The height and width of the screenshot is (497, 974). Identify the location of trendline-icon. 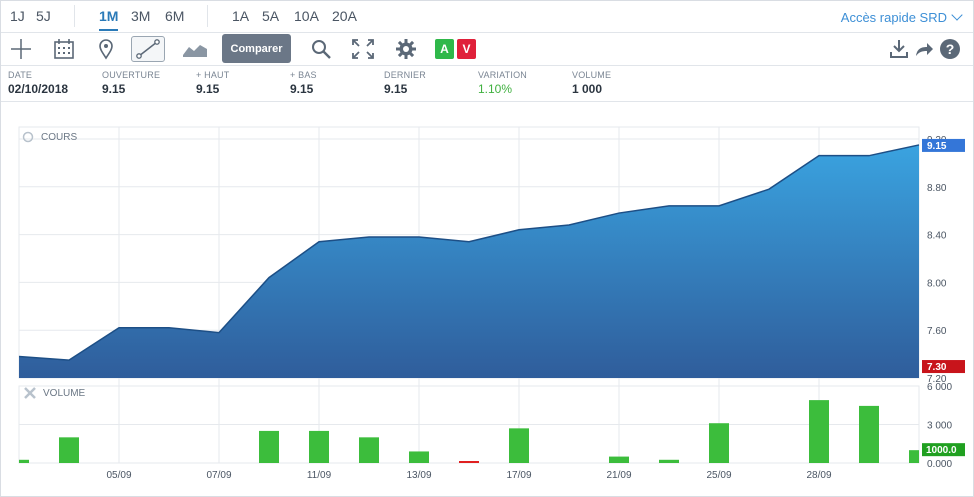
(148, 49).